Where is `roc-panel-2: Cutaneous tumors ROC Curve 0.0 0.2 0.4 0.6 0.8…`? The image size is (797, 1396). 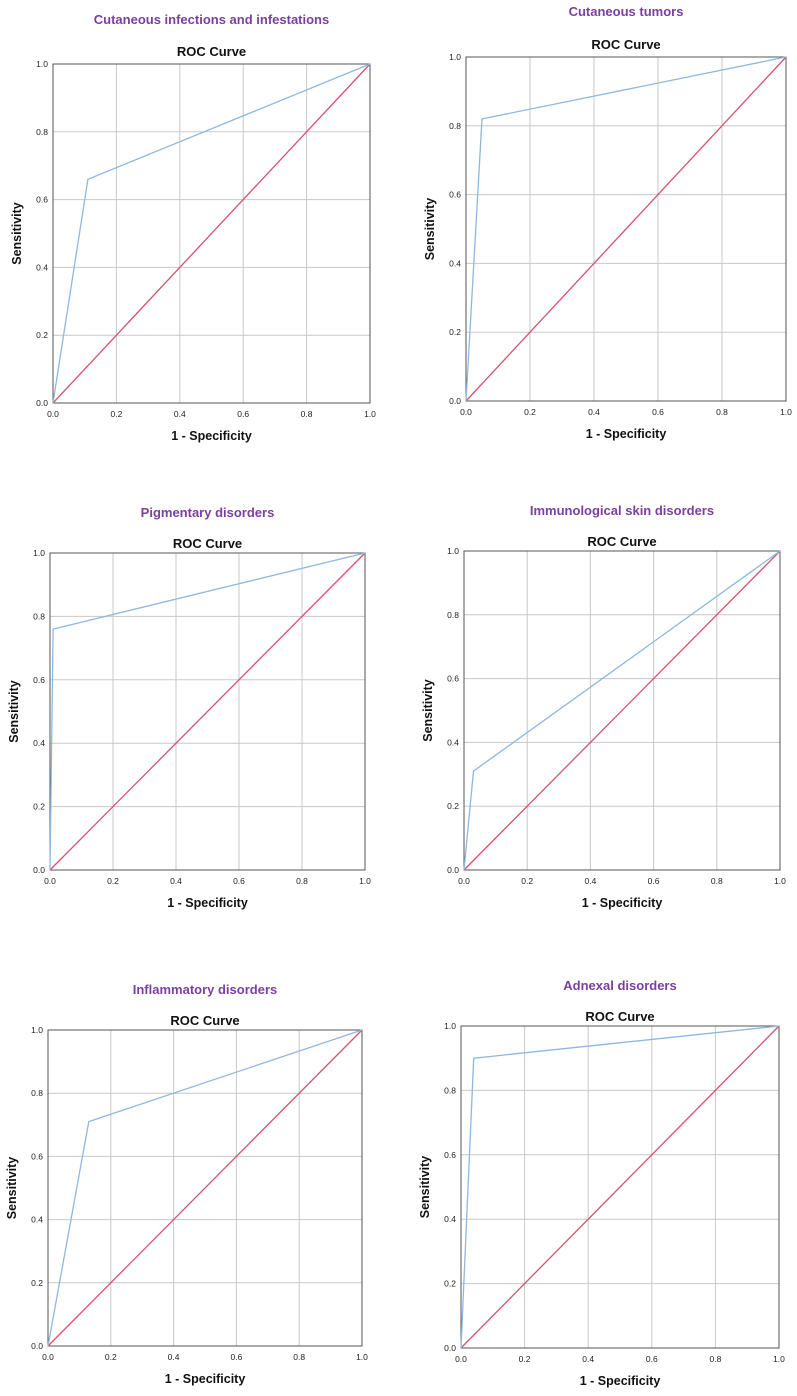 roc-panel-2: Cutaneous tumors ROC Curve 0.0 0.2 0.4 0.6 0.8… is located at coordinates (607, 222).